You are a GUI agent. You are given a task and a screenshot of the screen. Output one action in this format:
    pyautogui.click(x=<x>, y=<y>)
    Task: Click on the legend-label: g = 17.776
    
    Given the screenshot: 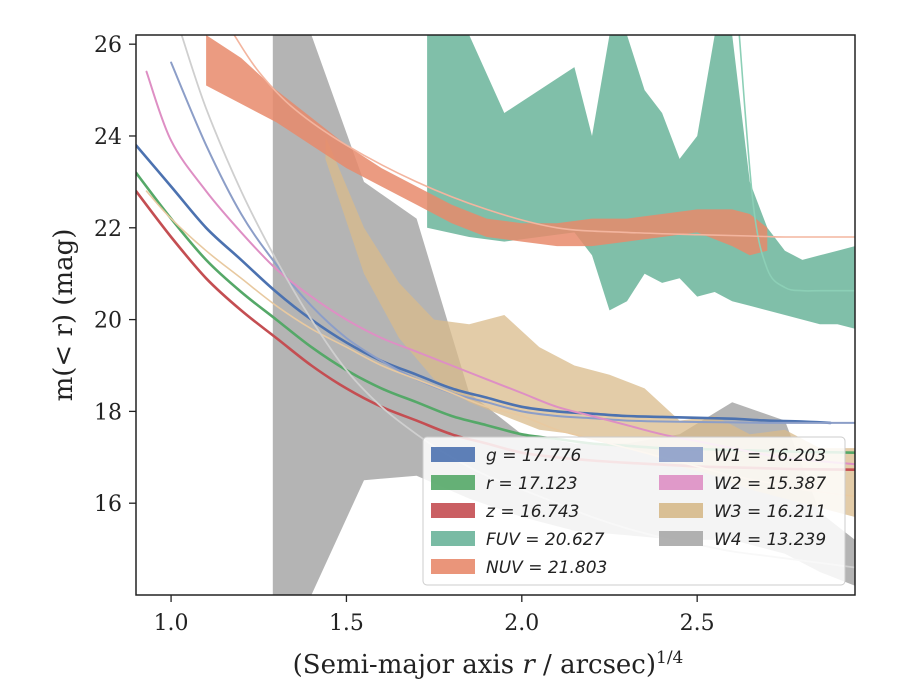 What is the action you would take?
    pyautogui.click(x=534, y=456)
    